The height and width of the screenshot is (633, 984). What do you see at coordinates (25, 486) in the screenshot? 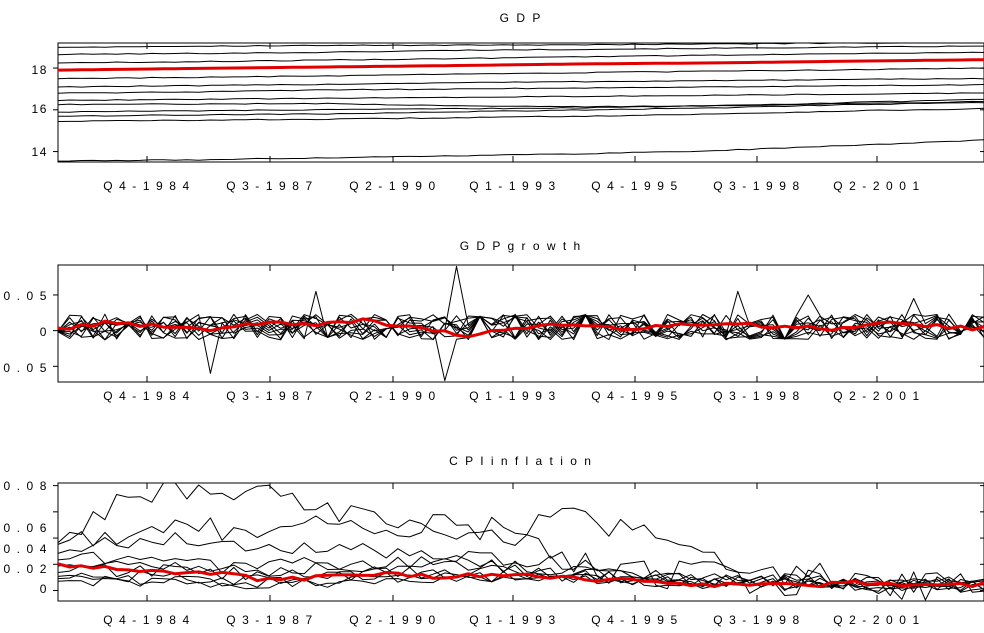
I see `y-tick-label: 0 . 0 8` at bounding box center [25, 486].